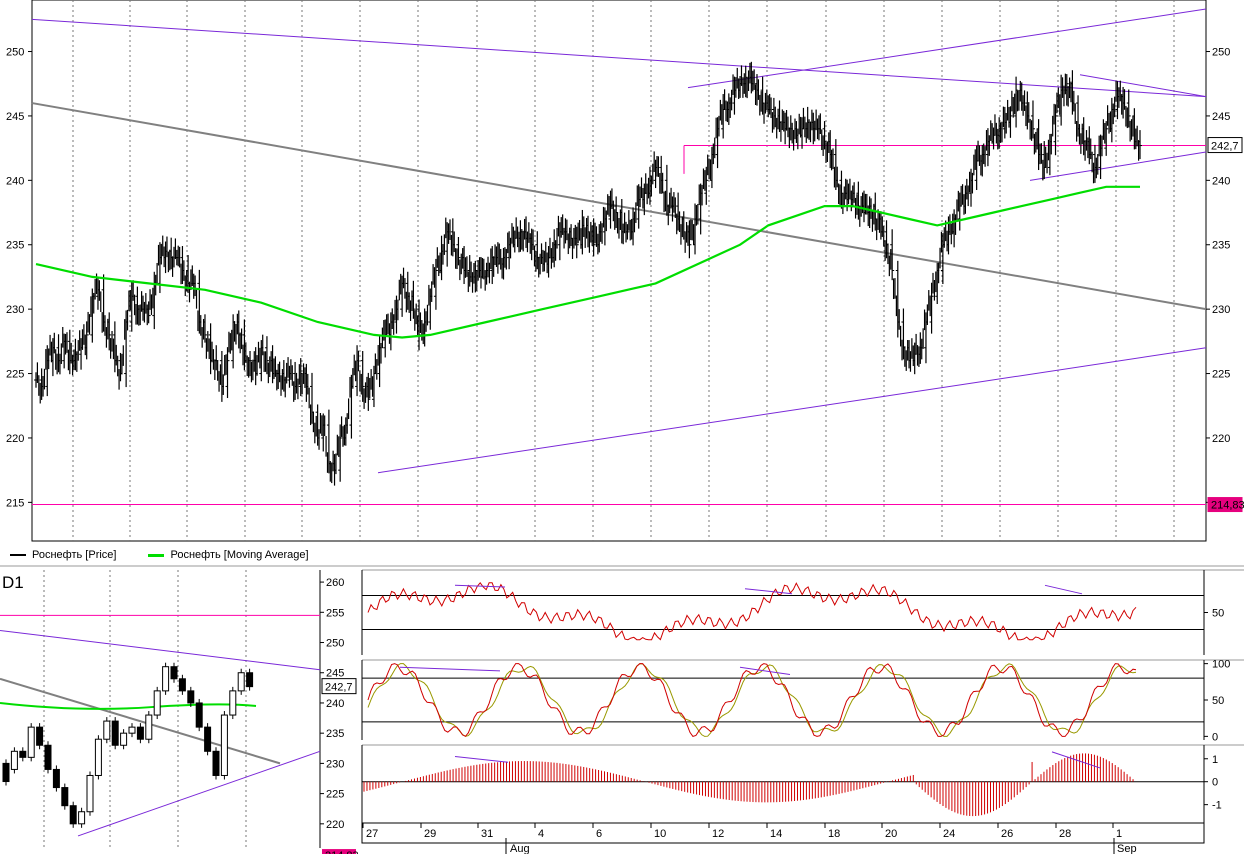 Image resolution: width=1244 pixels, height=859 pixels. What do you see at coordinates (947, 48) in the screenshot?
I see `upper-channel-trendline` at bounding box center [947, 48].